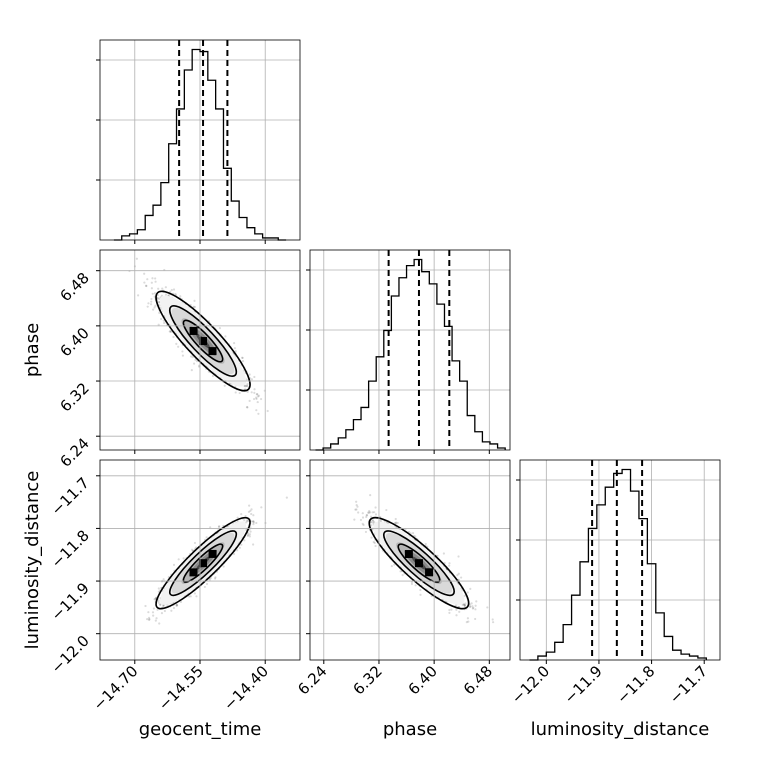 This screenshot has height=760, width=760. I want to click on panel-background, so click(620, 560).